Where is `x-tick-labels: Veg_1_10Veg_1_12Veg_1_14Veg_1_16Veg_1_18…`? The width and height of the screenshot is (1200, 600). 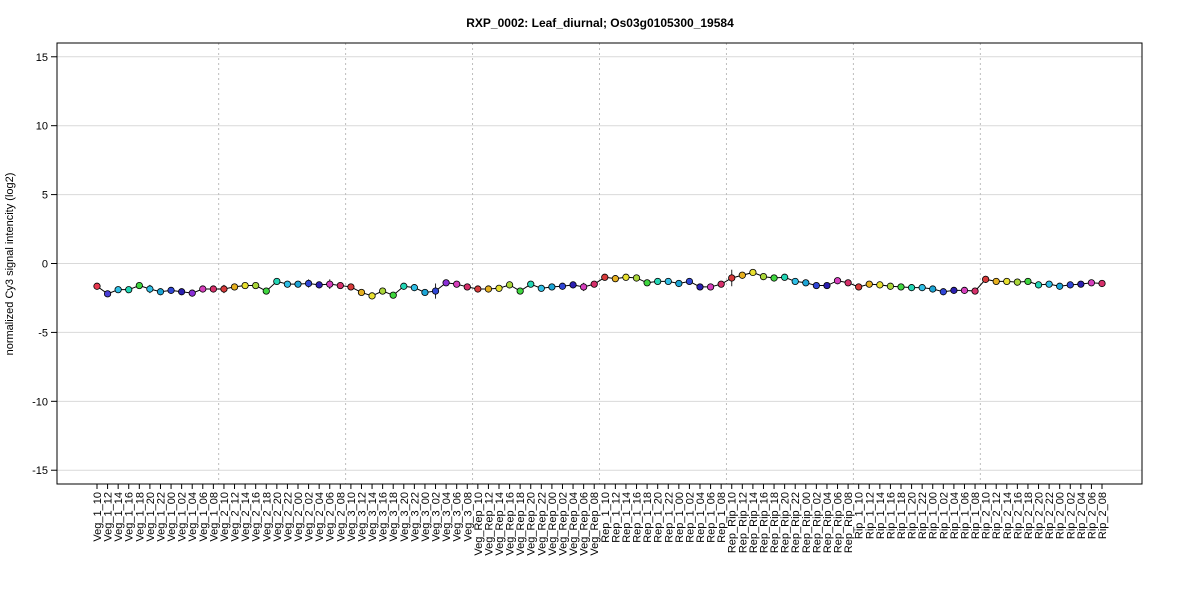
x-tick-labels: Veg_1_10Veg_1_12Veg_1_14Veg_1_16Veg_1_18… is located at coordinates (600, 520).